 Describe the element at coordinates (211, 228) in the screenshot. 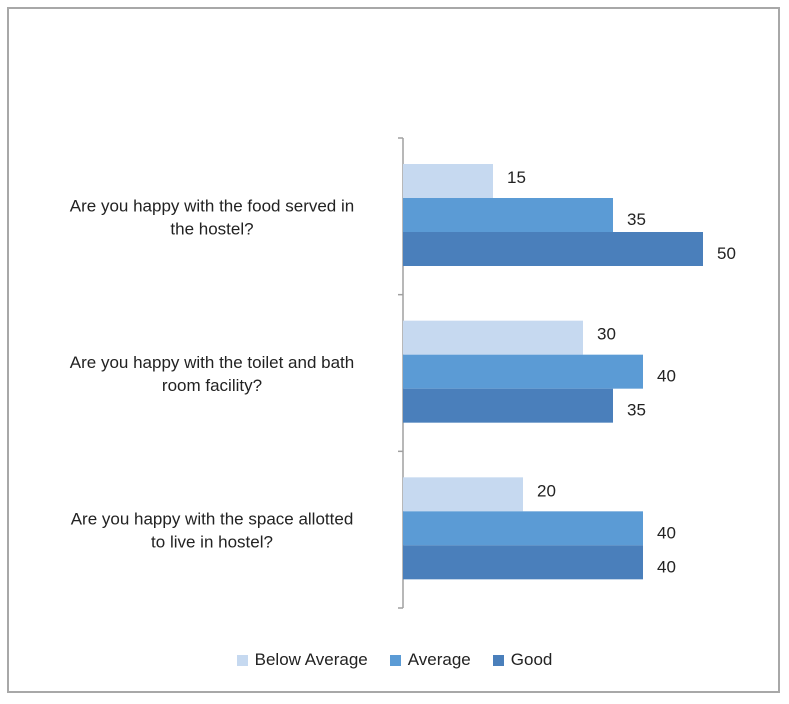

I see `category-label: the hostel?` at that location.